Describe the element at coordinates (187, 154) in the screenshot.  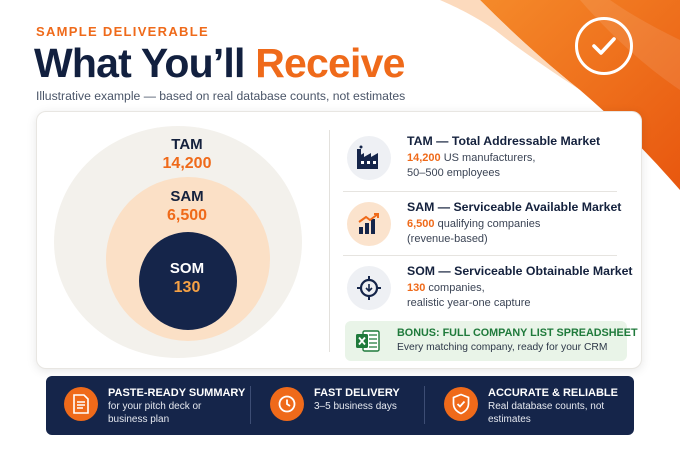
I see `tam-circle-label: TAM 14,200` at that location.